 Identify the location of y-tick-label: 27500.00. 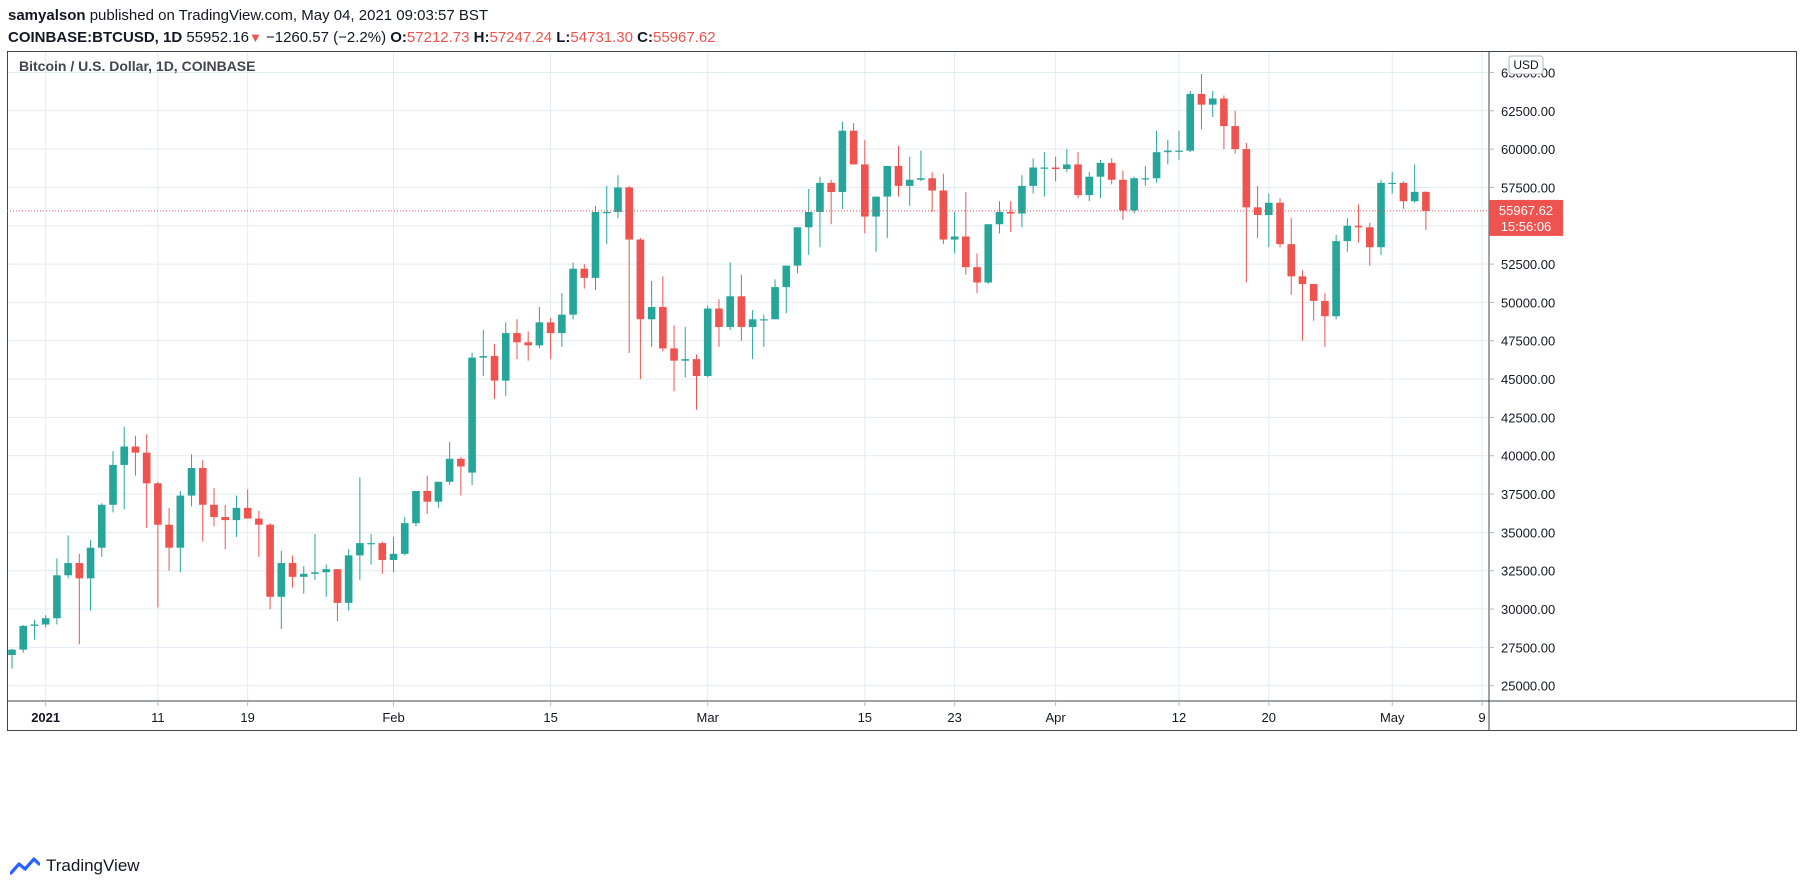
(1528, 647).